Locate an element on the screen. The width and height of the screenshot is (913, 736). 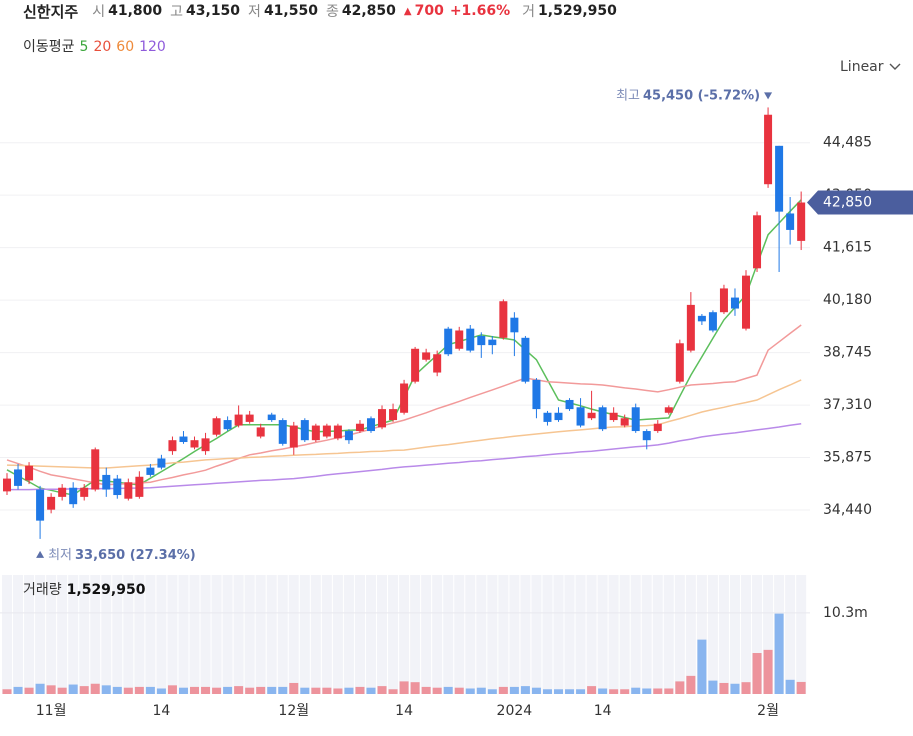
scale-label: Linear is located at coordinates (862, 67).